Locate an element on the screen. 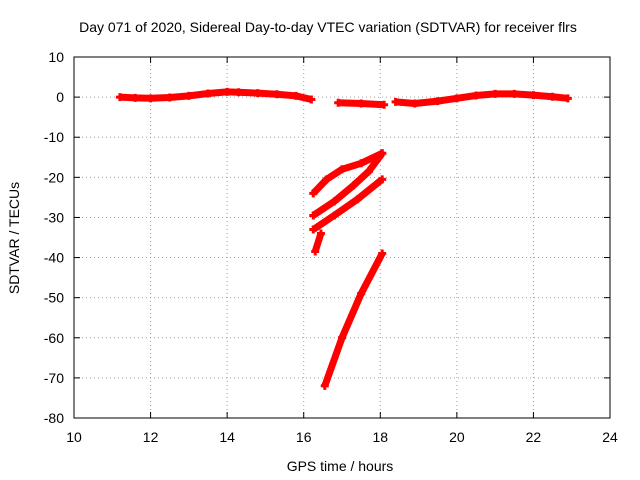 The height and width of the screenshot is (480, 640). y-tick-labels: 10 0 -10 -20 -30 -40 -50 -60 -70 -80 is located at coordinates (54, 237).